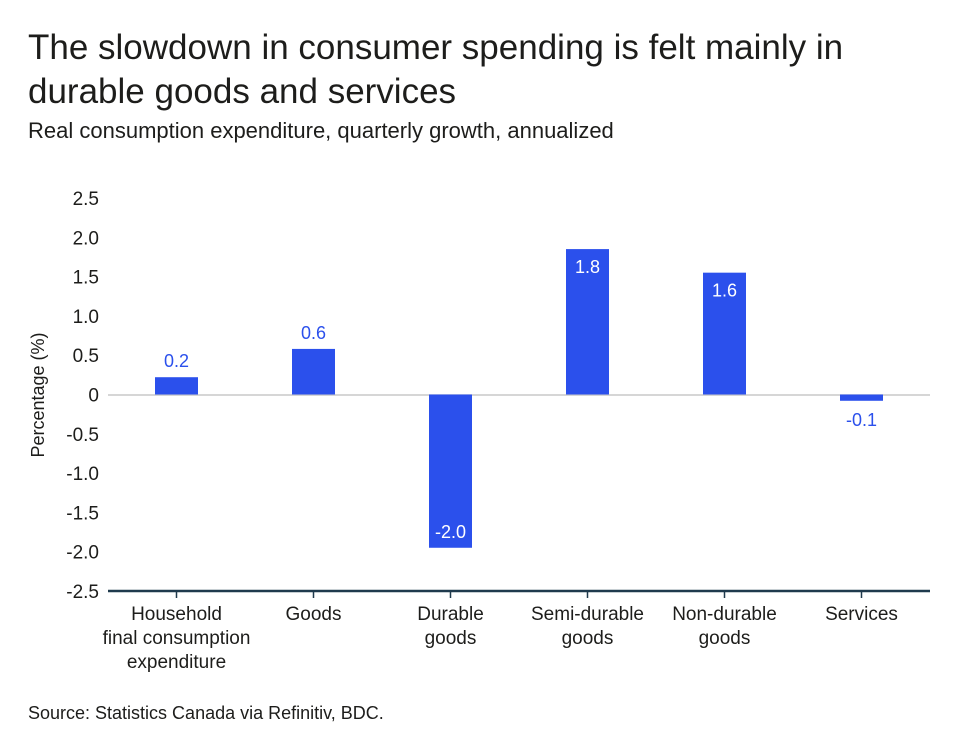 The image size is (960, 756). I want to click on y-axis-label: Percentage (%), so click(38, 394).